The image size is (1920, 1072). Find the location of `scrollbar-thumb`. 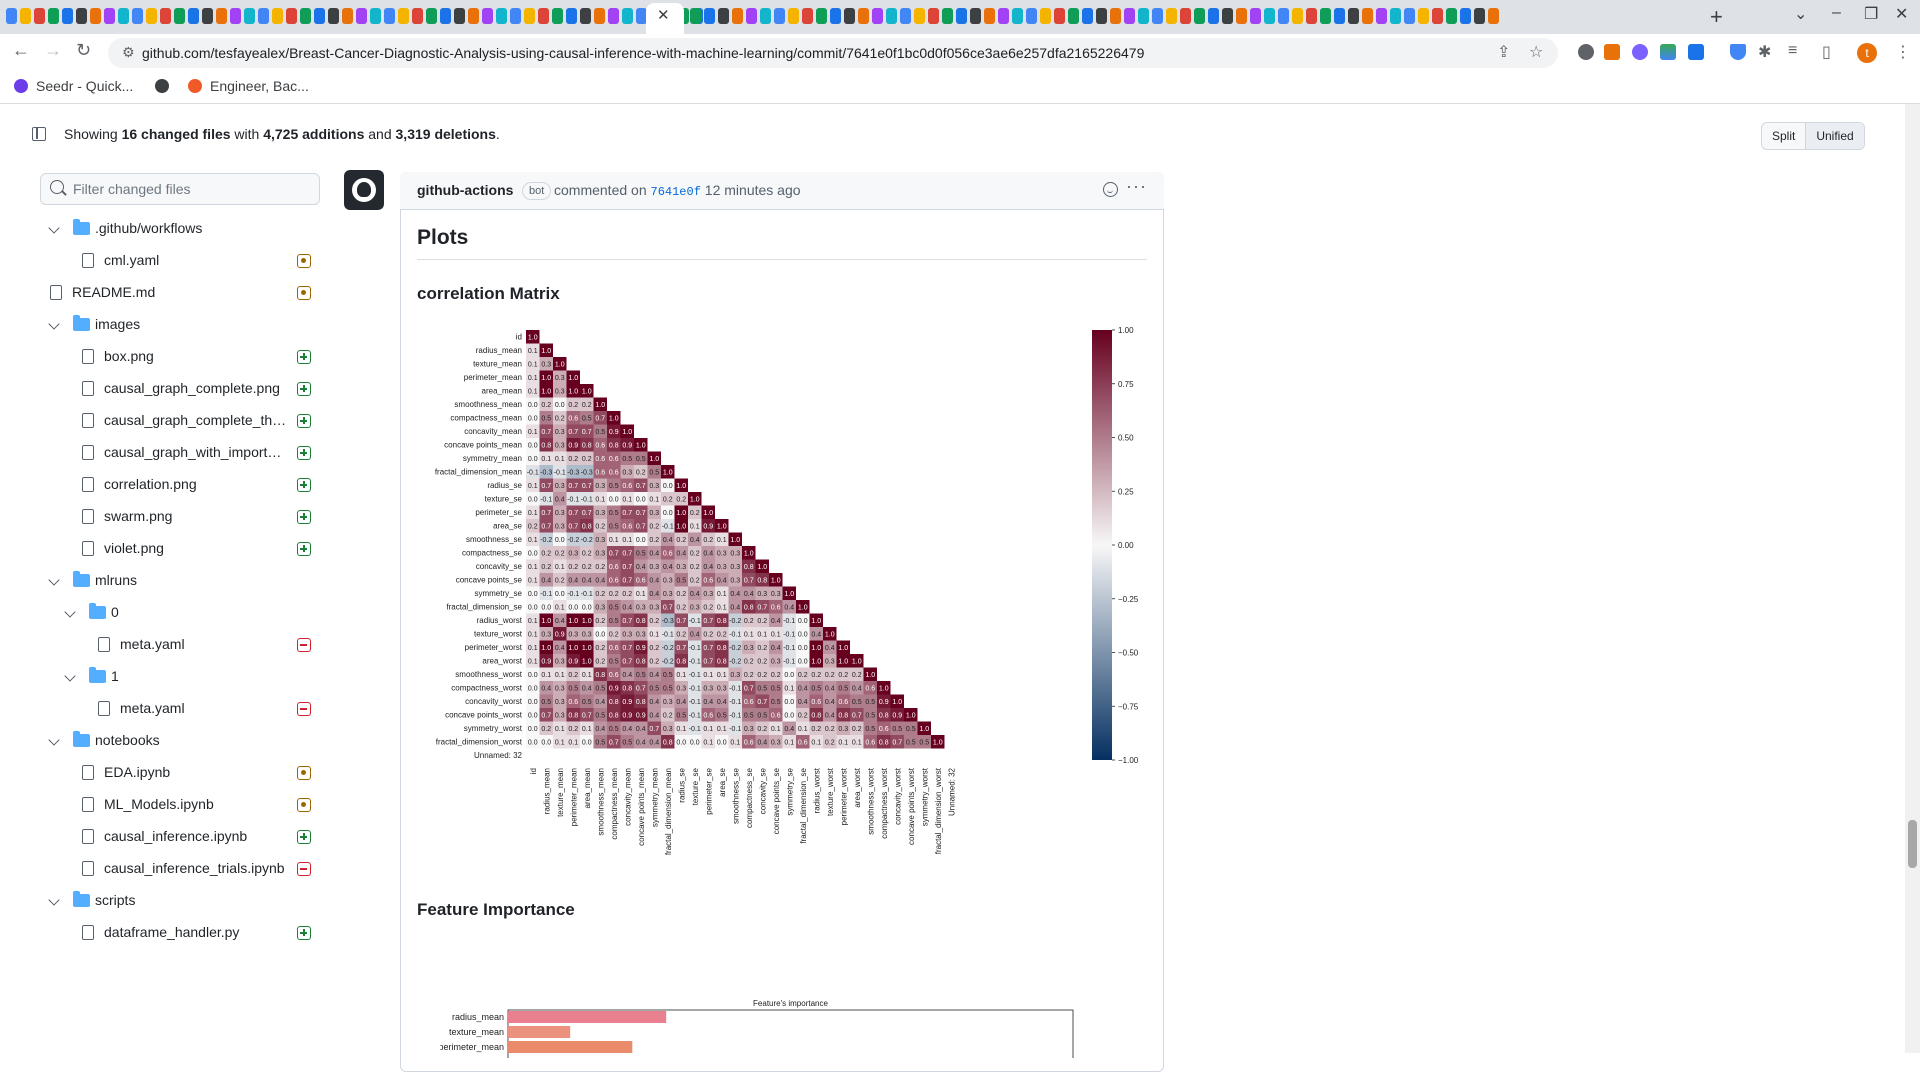

scrollbar-thumb is located at coordinates (1912, 844).